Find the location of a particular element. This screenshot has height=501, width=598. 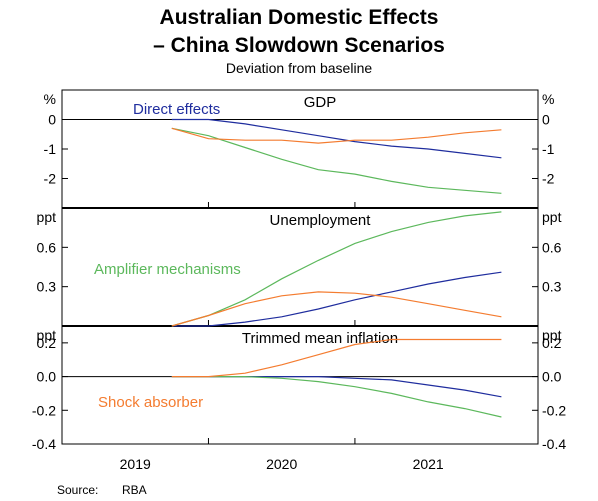

y-tick-label-left: -1 is located at coordinates (50, 149).